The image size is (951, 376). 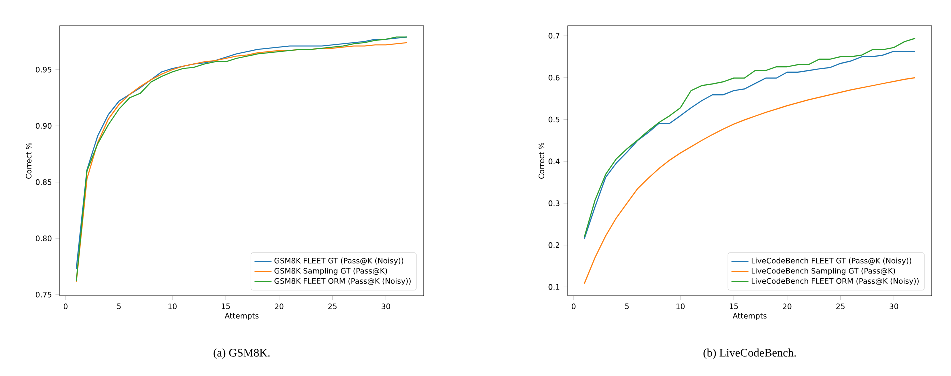 I want to click on text: (a) GSM8K., so click(x=242, y=354).